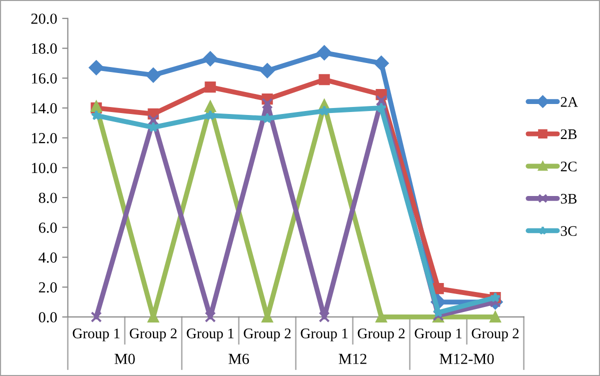  Describe the element at coordinates (47, 317) in the screenshot. I see `y-tick-label: 0.0` at that location.